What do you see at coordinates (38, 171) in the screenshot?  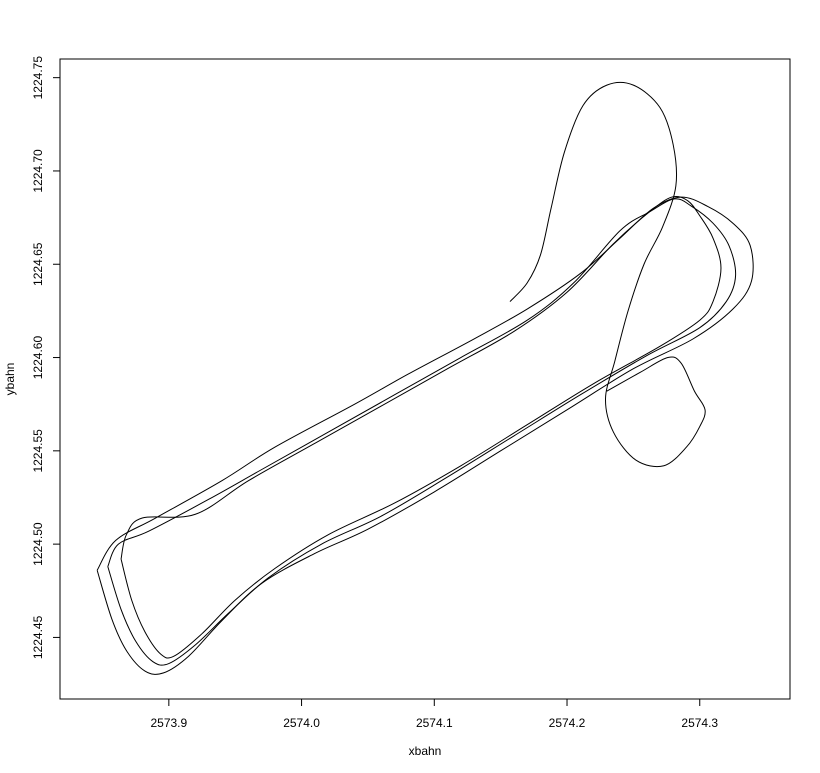 I see `y-tick-label: 1224.70` at bounding box center [38, 171].